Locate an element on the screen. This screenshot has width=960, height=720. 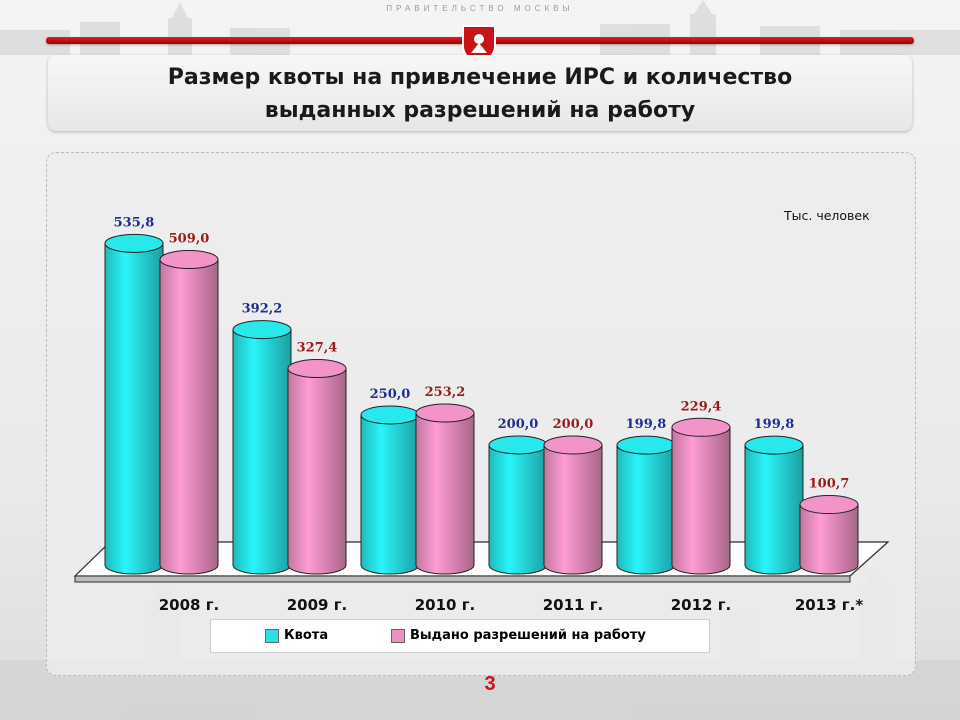
x-tick-label-0: 2008 г. is located at coordinates (189, 605).